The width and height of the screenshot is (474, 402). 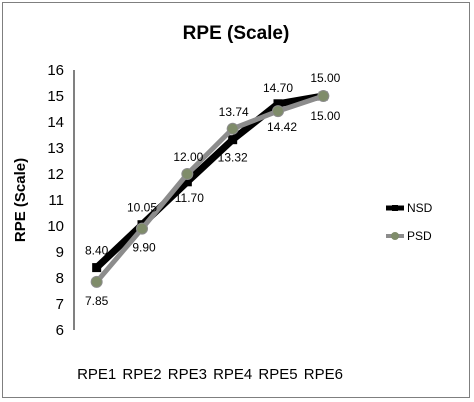 I want to click on y-tick-label: 12, so click(x=55, y=174).